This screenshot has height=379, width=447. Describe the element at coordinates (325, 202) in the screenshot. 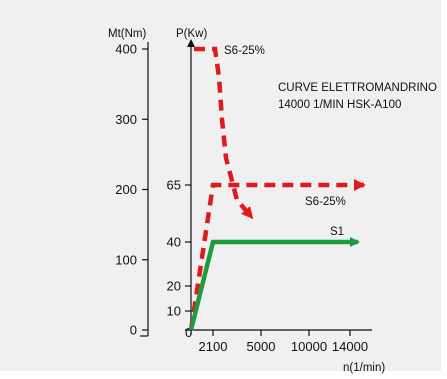

I see `label-s6-power: S6-25%` at that location.